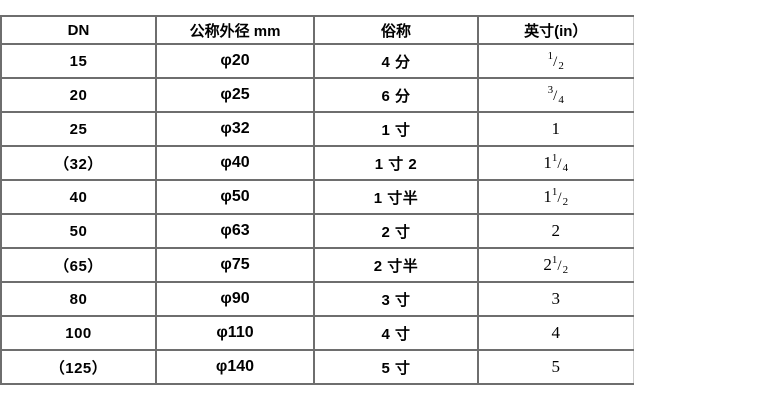 The width and height of the screenshot is (781, 419). I want to click on cell-inches: 1/2, so click(555, 61).